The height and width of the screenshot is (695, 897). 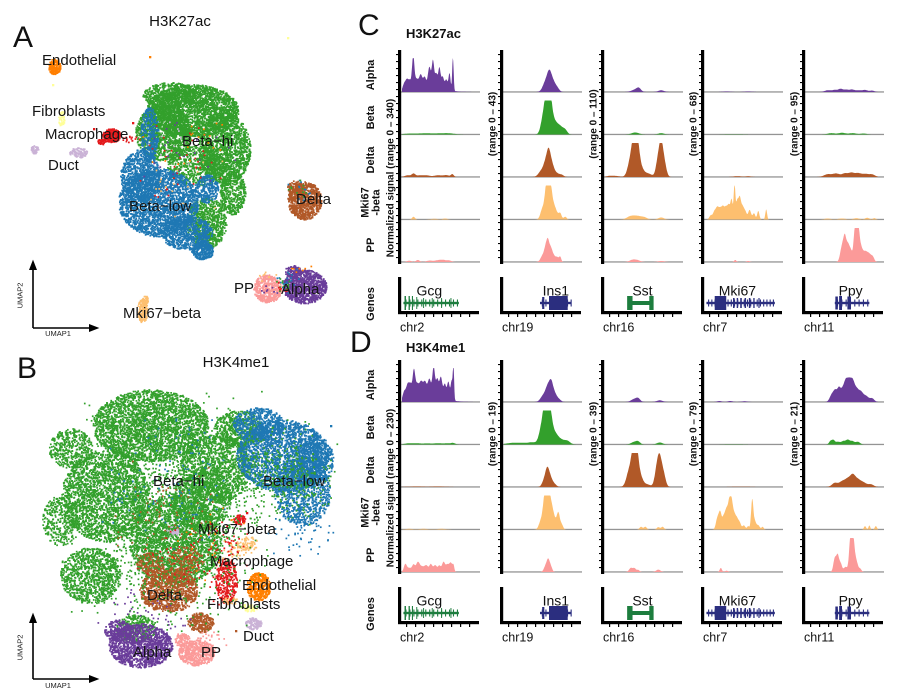 I want to click on signal-beta-sst, so click(x=641, y=442).